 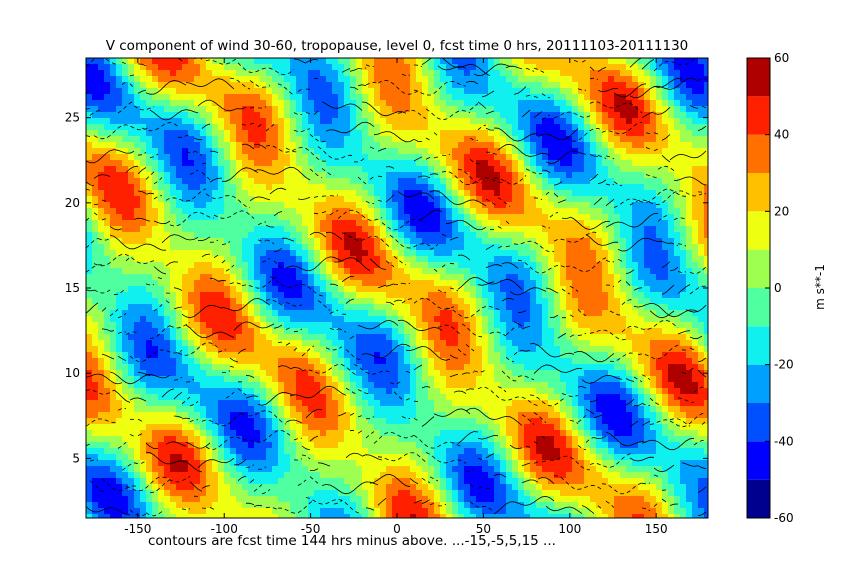 I want to click on colorbar-ticks: -60 -40 -20 0 20 40 60, so click(x=779, y=288).